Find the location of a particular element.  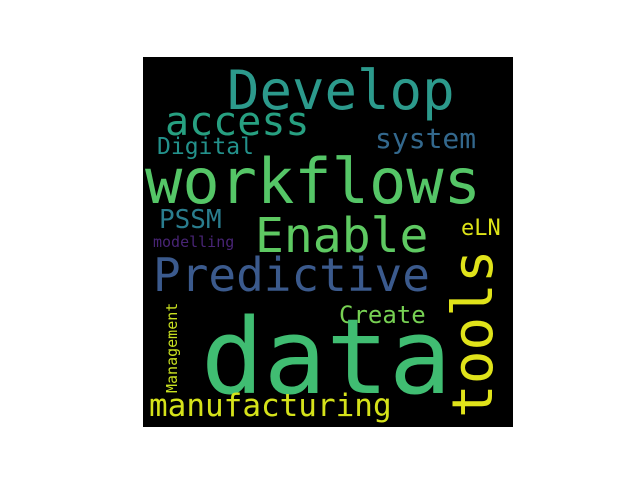

word-develop: Develop is located at coordinates (341, 90).